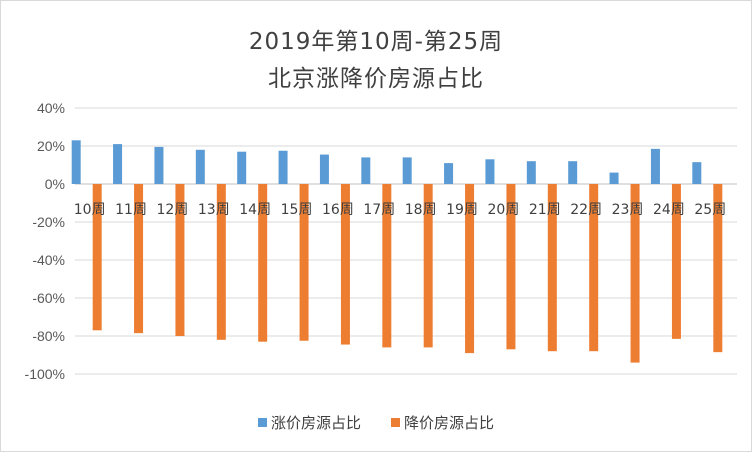 Image resolution: width=752 pixels, height=452 pixels. Describe the element at coordinates (48, 222) in the screenshot. I see `y-tick-label: -20%` at that location.